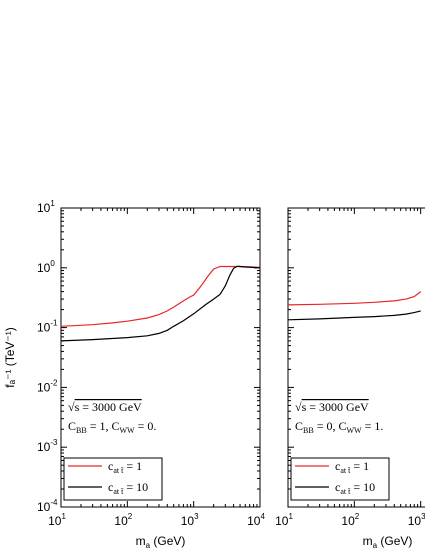  What do you see at coordinates (256, 520) in the screenshot?
I see `x-tick-label: 10⁴` at bounding box center [256, 520].